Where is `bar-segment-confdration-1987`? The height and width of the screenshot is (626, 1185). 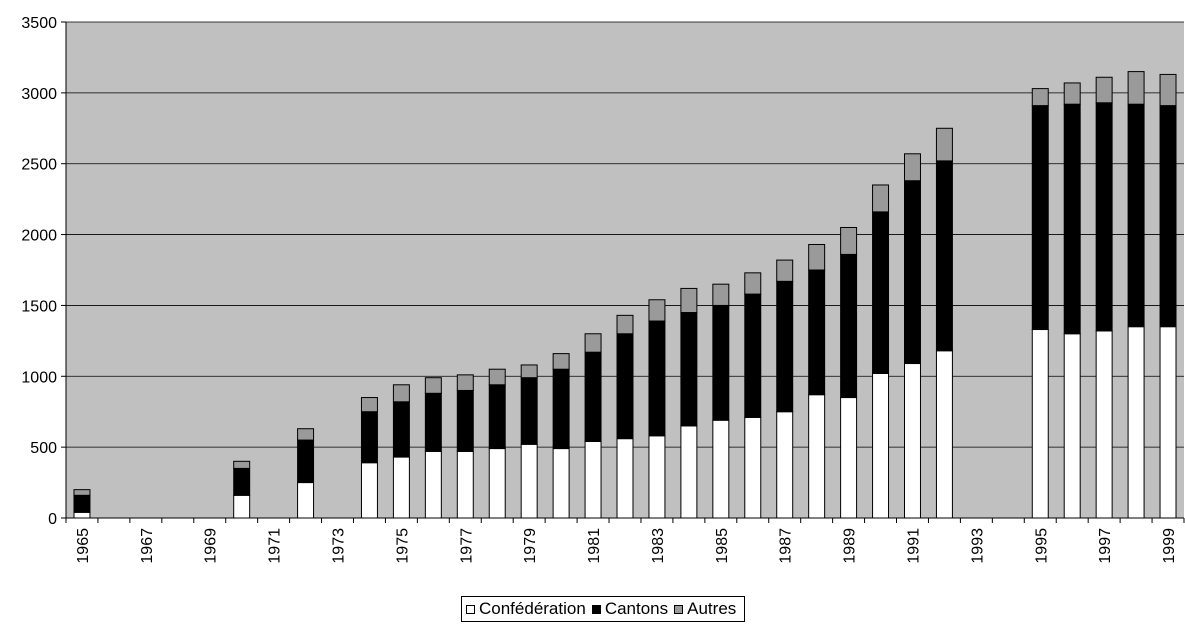 bar-segment-confdration-1987 is located at coordinates (785, 465).